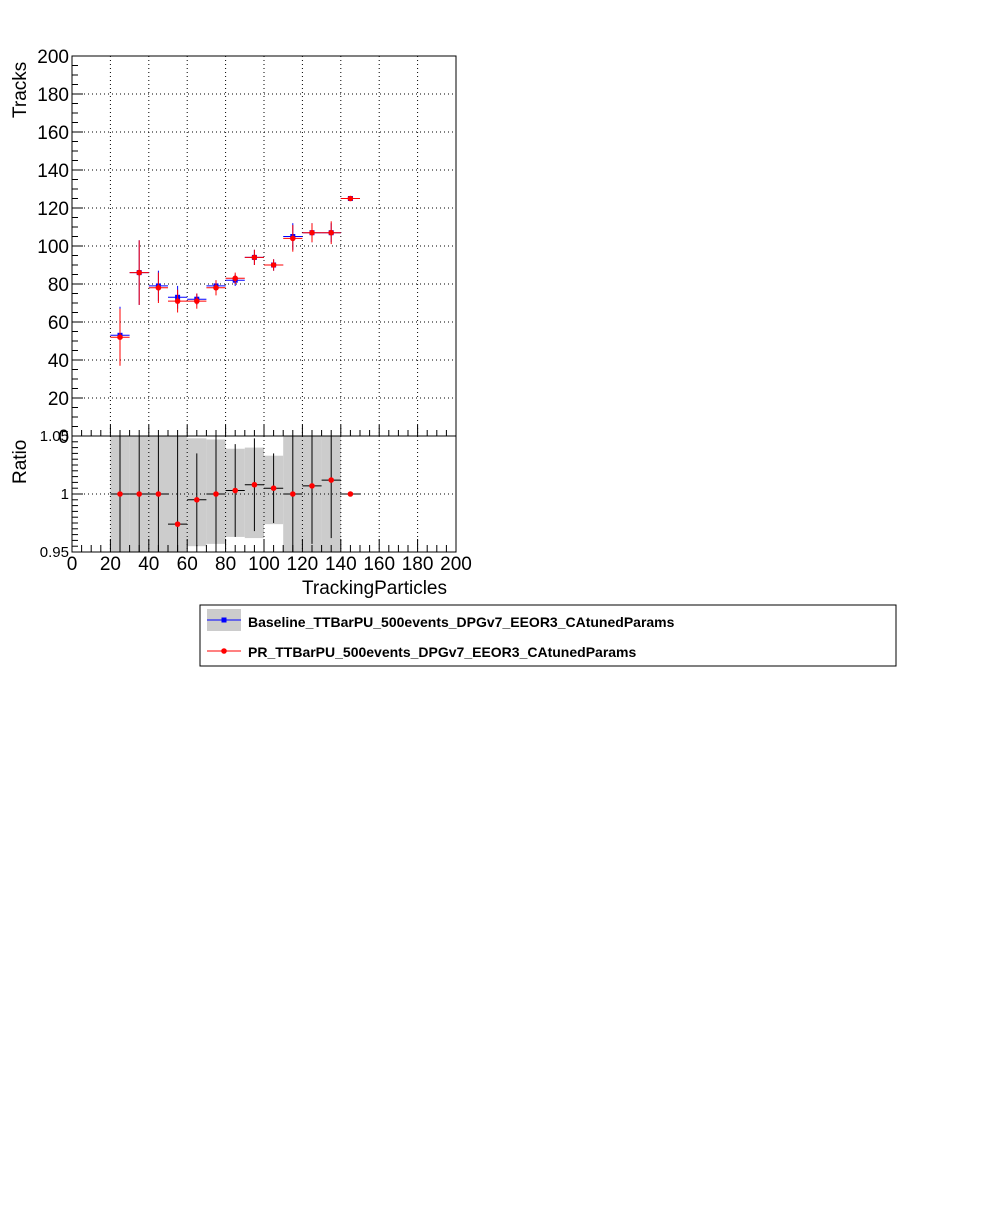  I want to click on top-y-tick-label: 120, so click(53, 209).